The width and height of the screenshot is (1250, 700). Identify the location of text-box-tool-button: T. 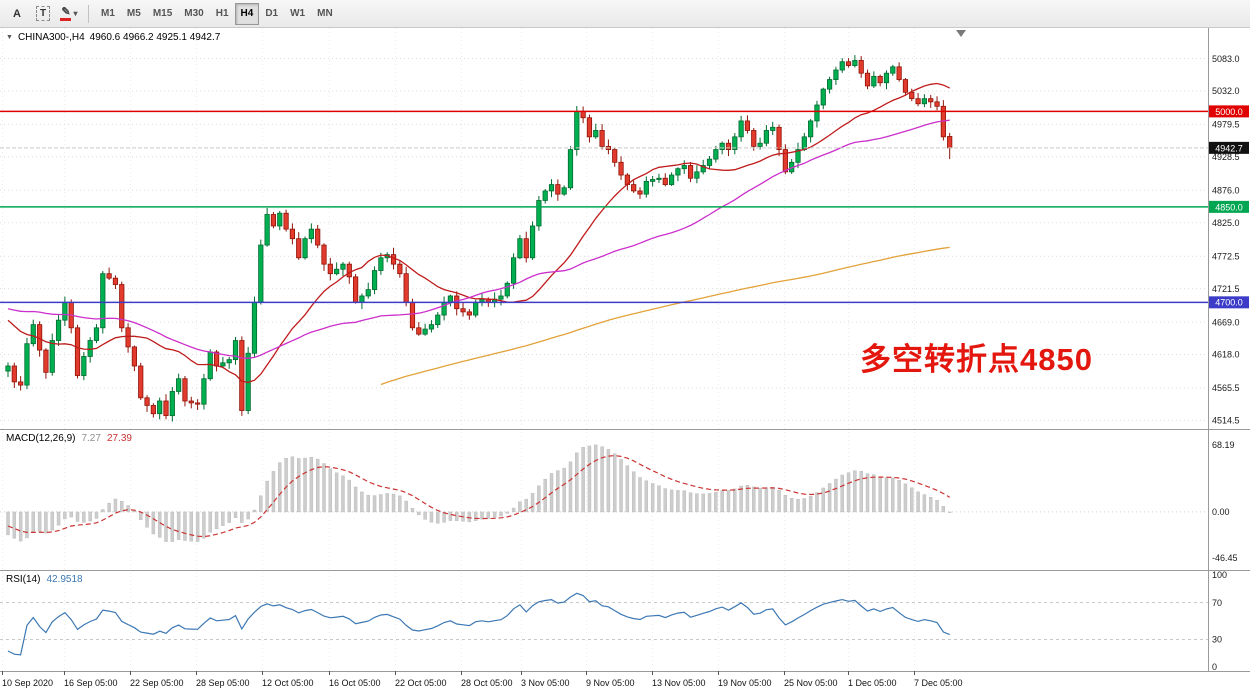
(43, 14).